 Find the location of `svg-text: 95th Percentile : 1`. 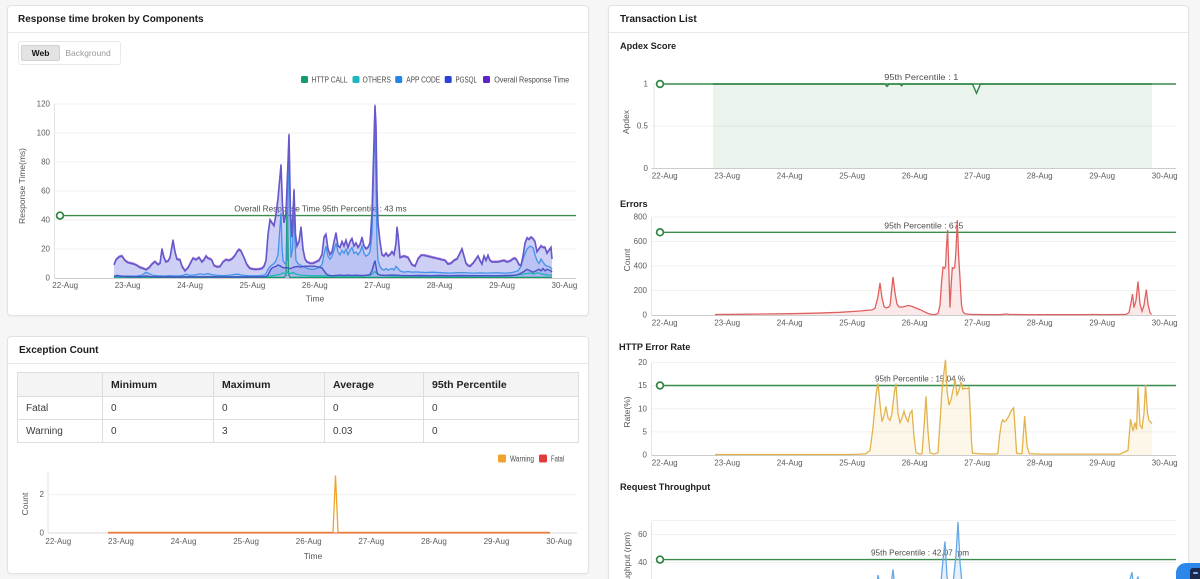

svg-text: 95th Percentile : 1 is located at coordinates (921, 77).